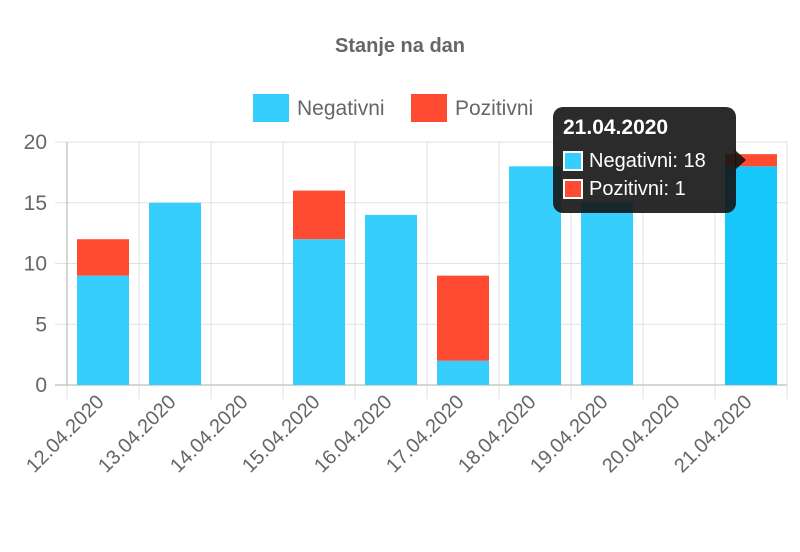 The width and height of the screenshot is (800, 552). Describe the element at coordinates (616, 127) in the screenshot. I see `tooltip-title: 21.04.2020` at that location.